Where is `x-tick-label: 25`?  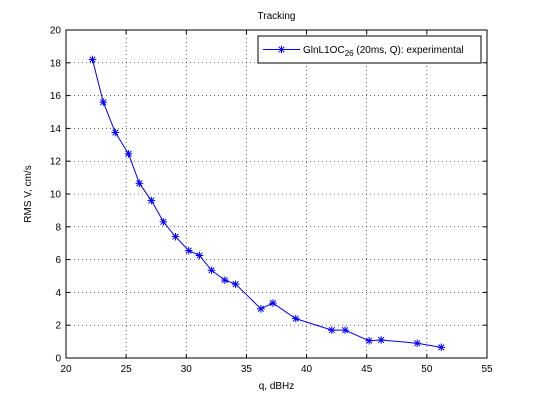
x-tick-label: 25 is located at coordinates (127, 369).